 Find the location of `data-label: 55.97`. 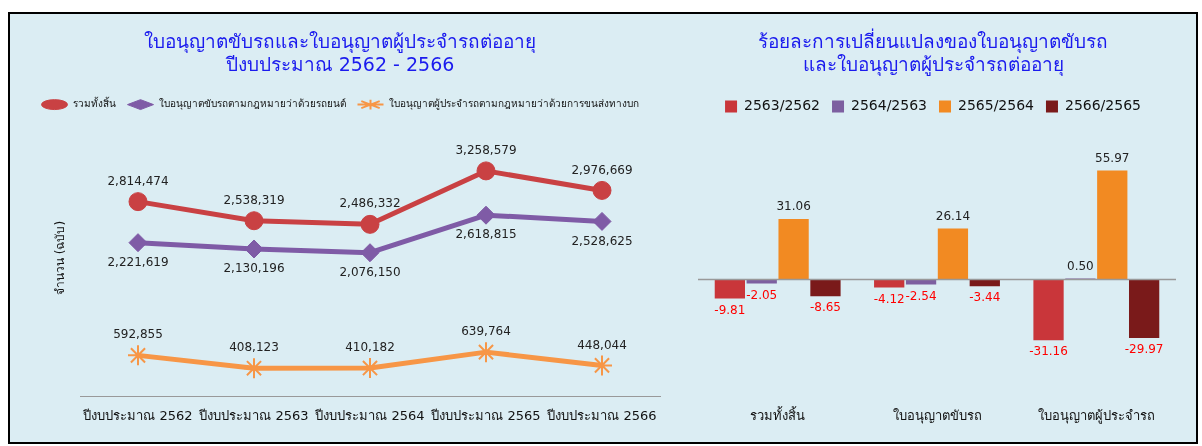

data-label: 55.97 is located at coordinates (1112, 157).